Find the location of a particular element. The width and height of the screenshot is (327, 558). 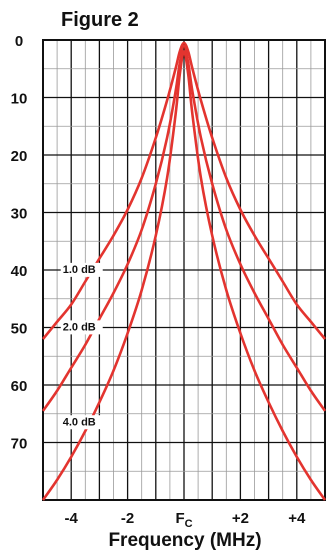

curve-label: 1.0 dB is located at coordinates (79, 270).